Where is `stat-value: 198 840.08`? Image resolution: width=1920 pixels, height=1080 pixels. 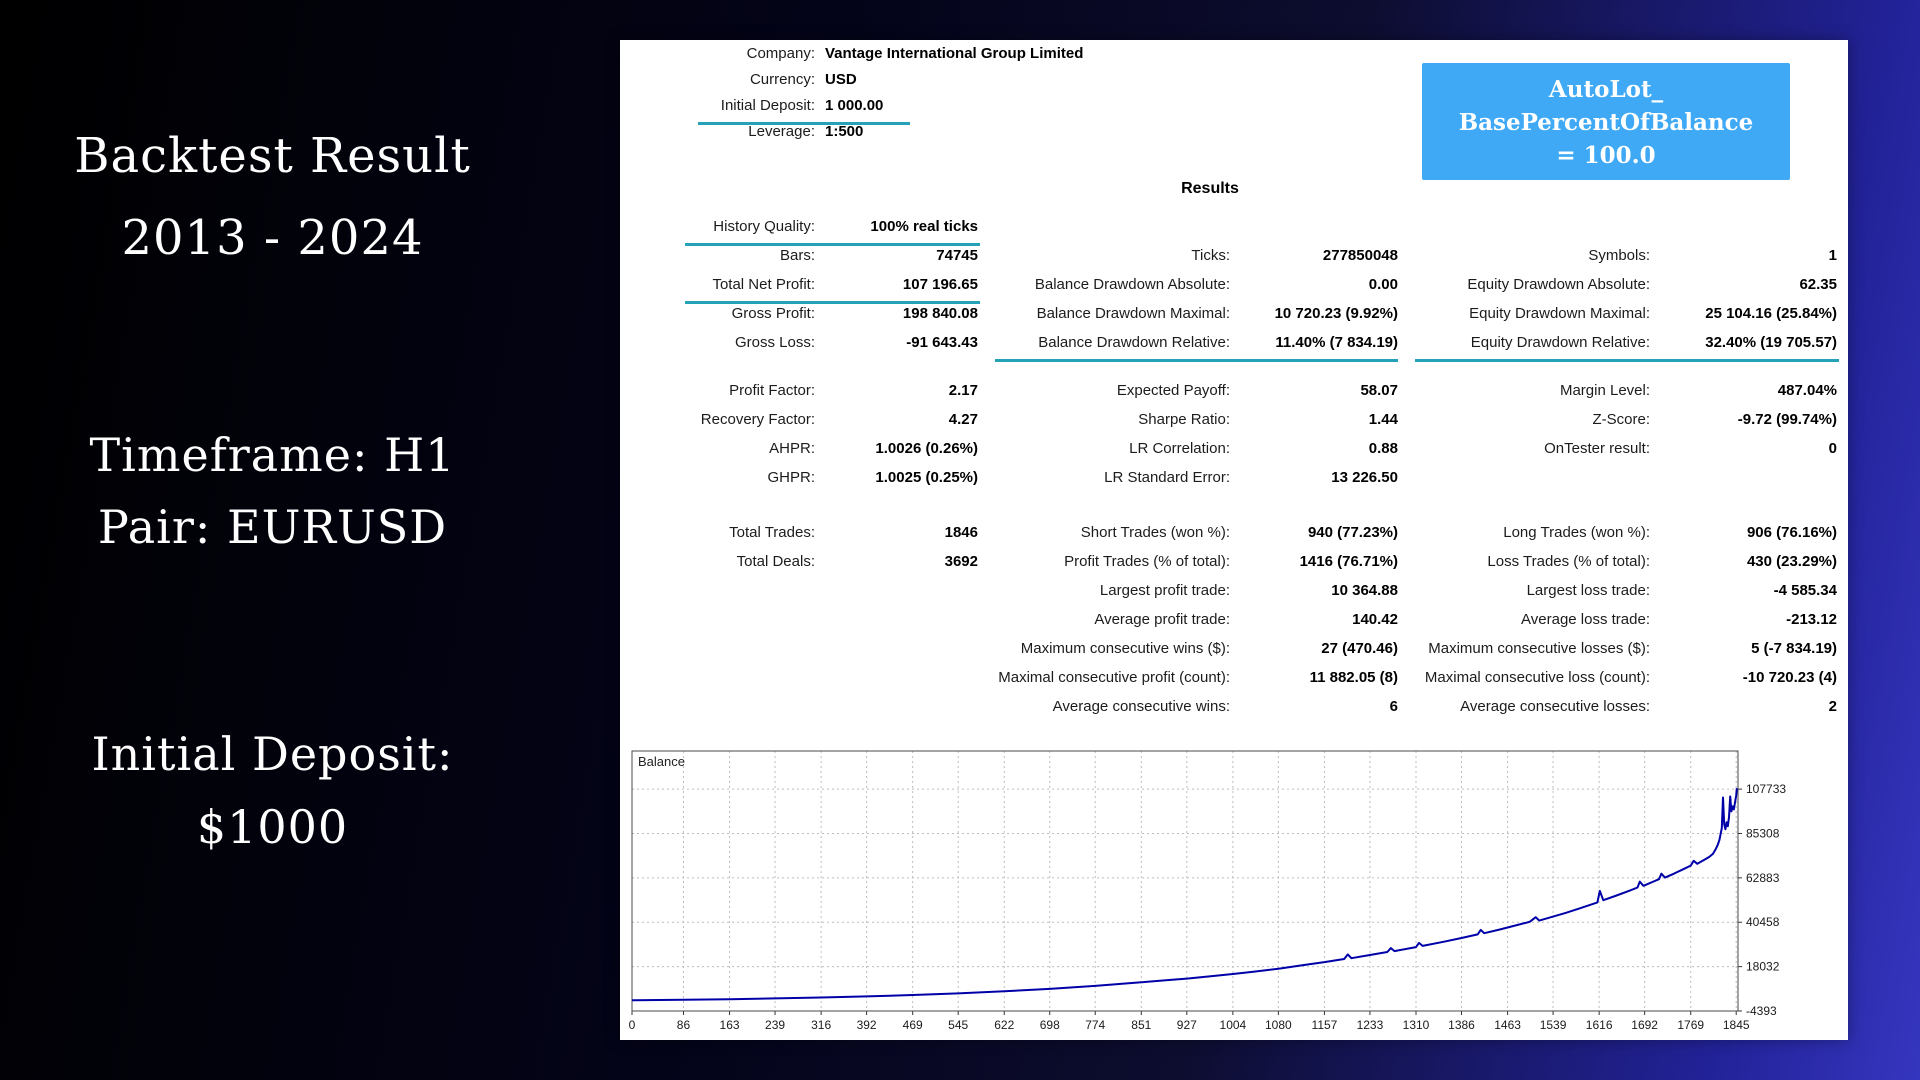
stat-value: 198 840.08 is located at coordinates (940, 313).